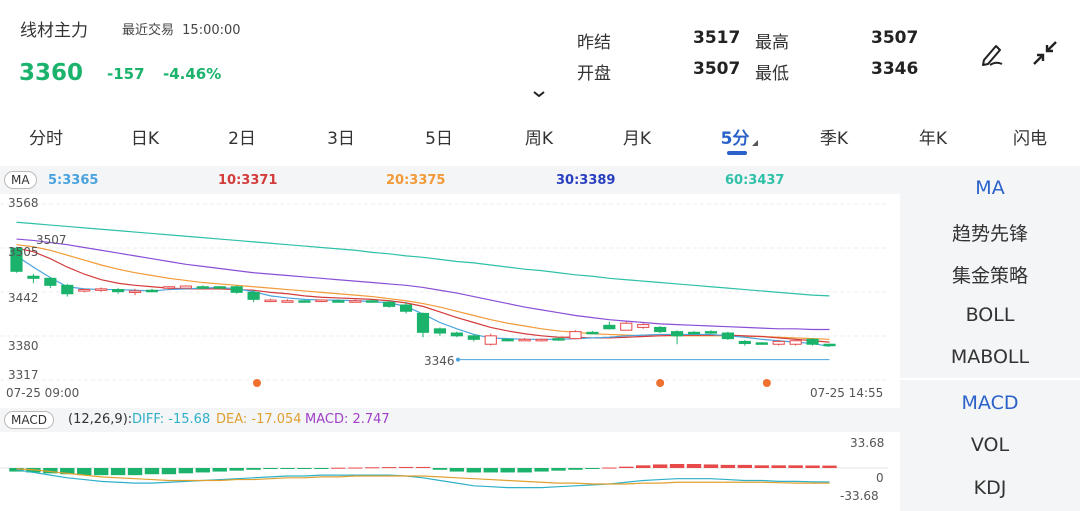  I want to click on ma10-value: 10:3371, so click(248, 180).